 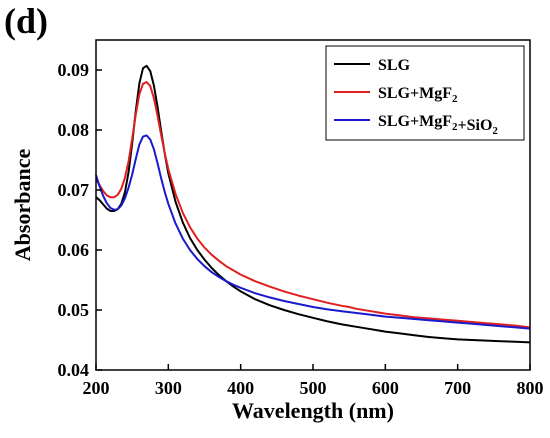 What do you see at coordinates (240, 388) in the screenshot?
I see `x-tick-label: 400` at bounding box center [240, 388].